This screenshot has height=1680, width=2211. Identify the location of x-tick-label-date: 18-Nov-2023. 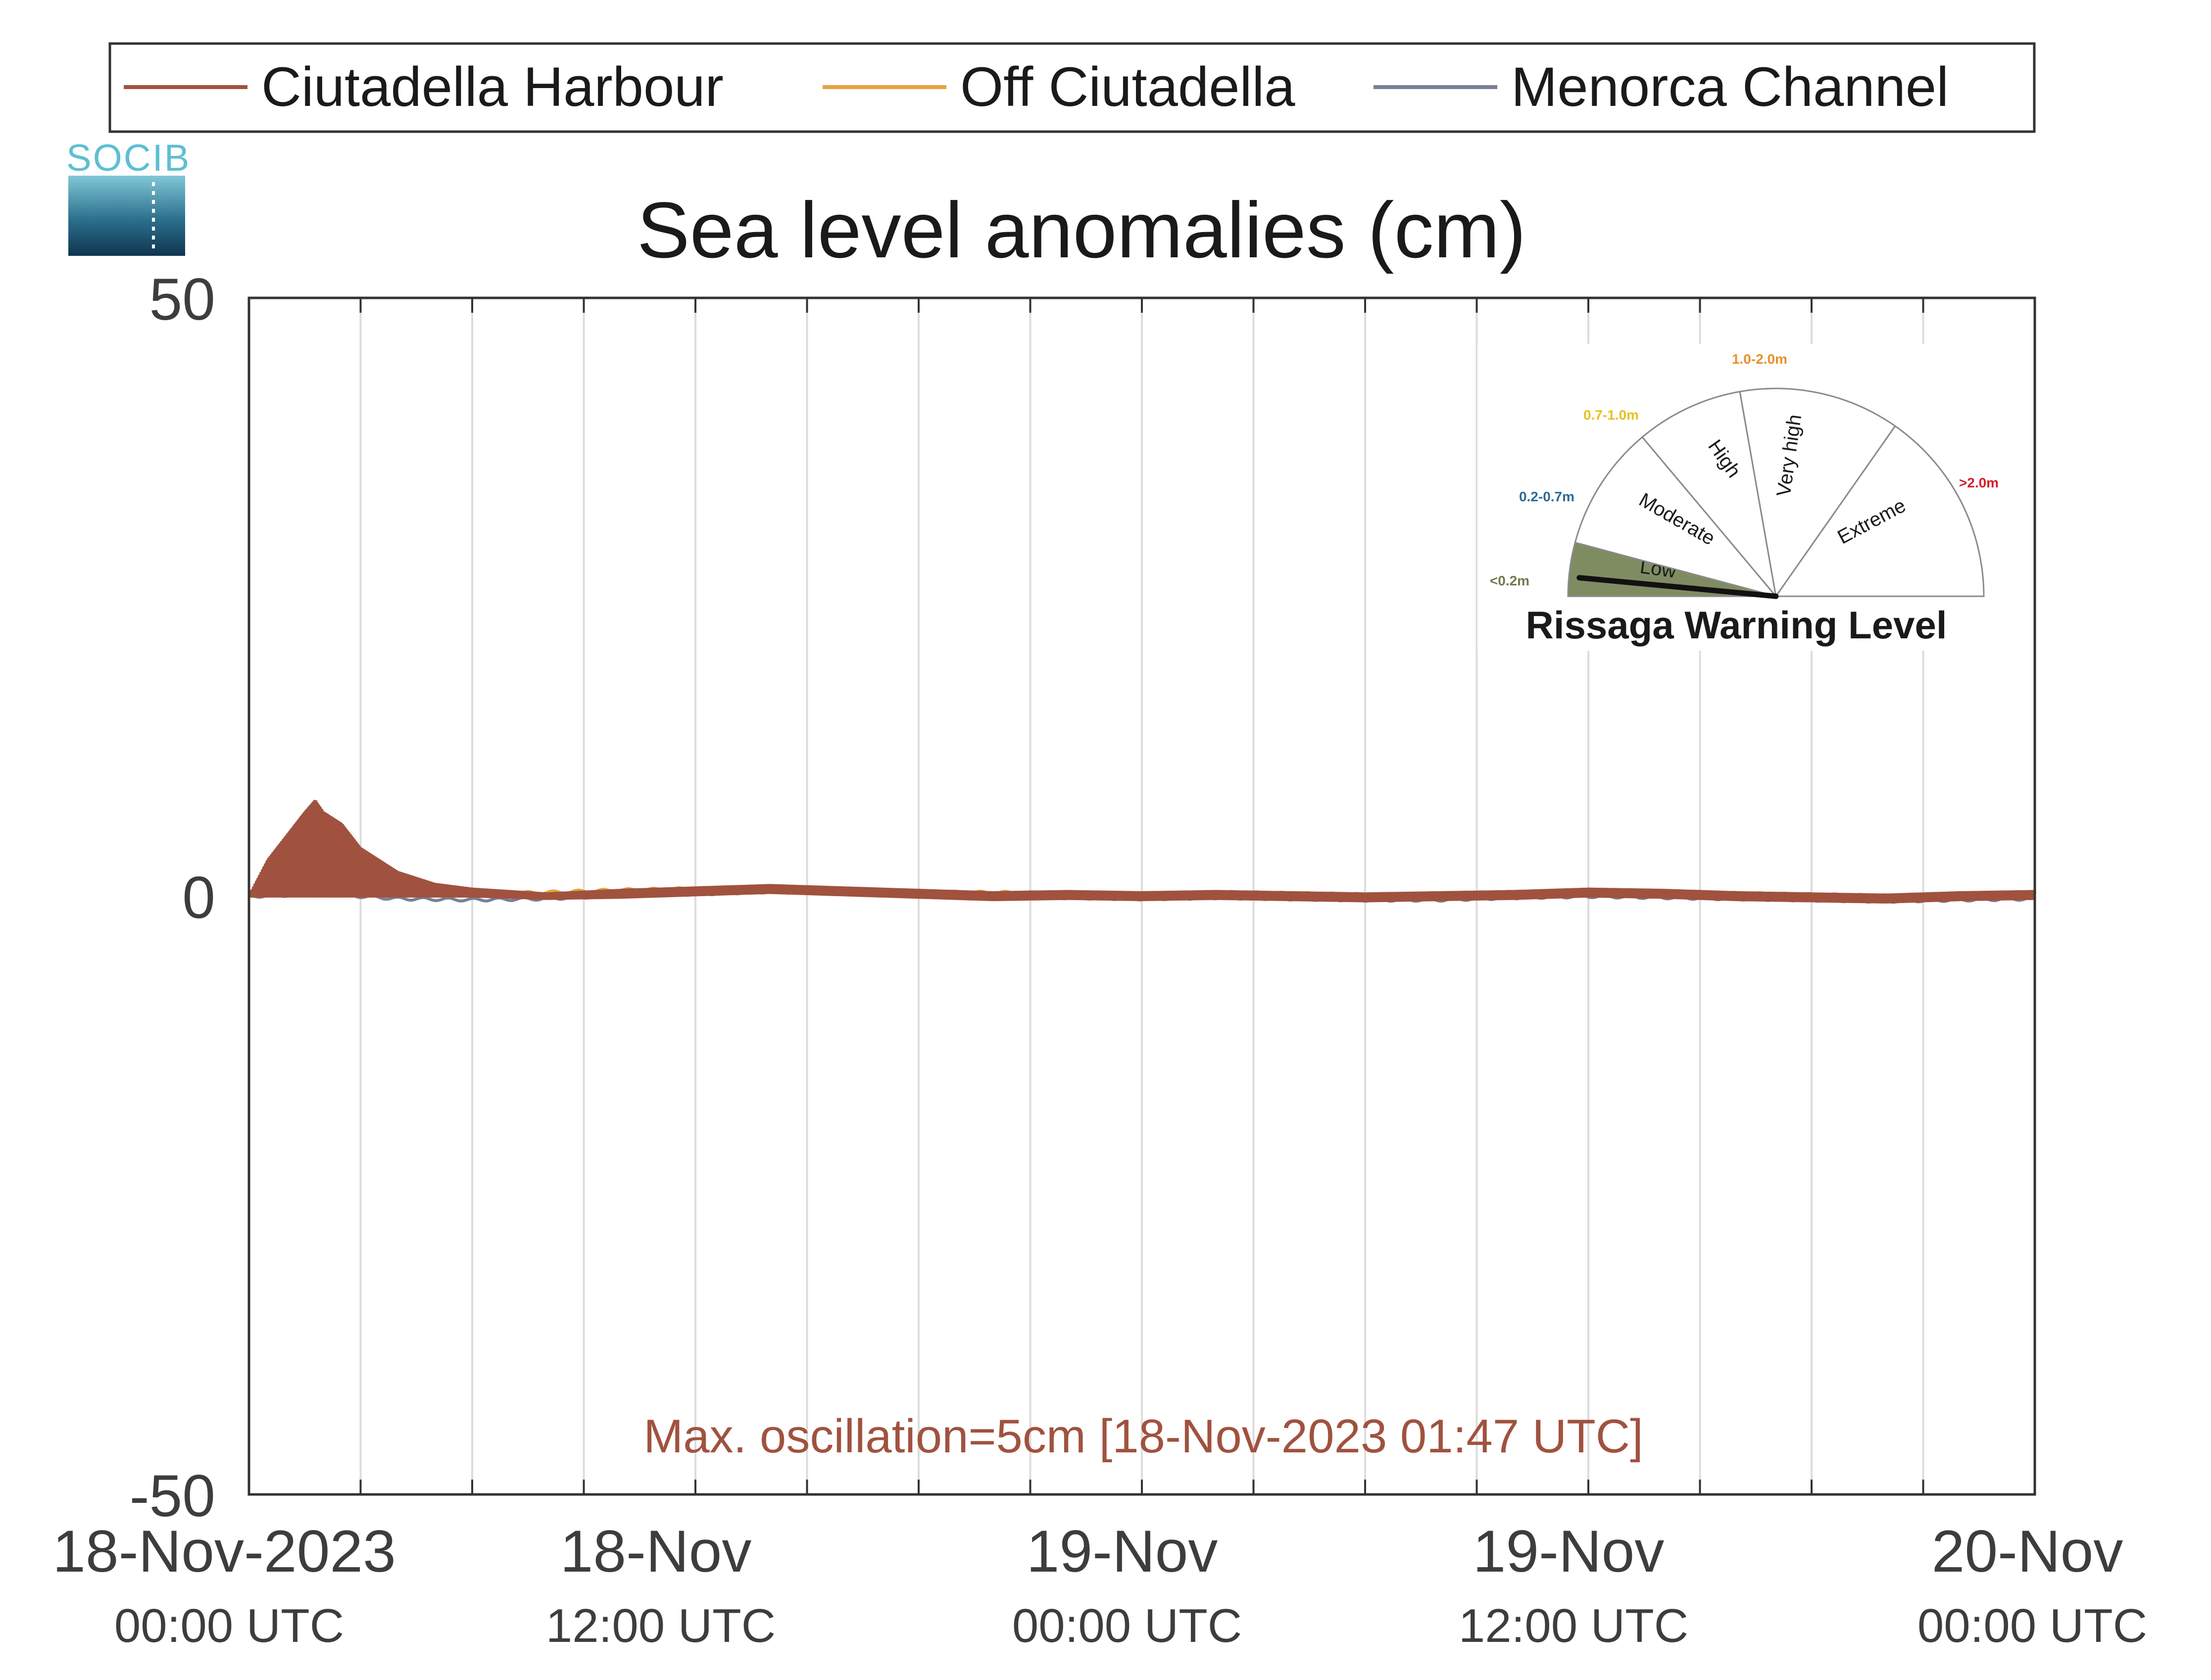
(224, 1551).